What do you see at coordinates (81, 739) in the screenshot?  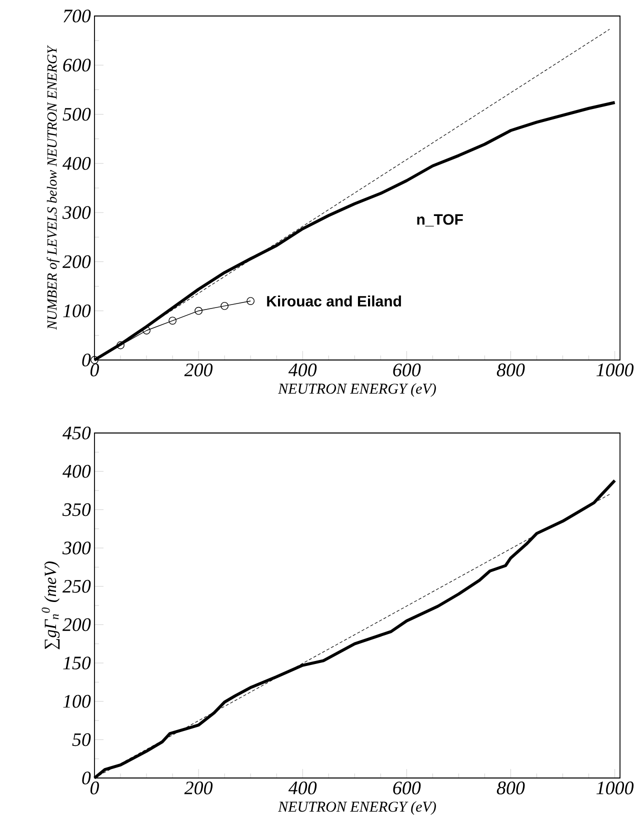 I see `y-tick-label: 50` at bounding box center [81, 739].